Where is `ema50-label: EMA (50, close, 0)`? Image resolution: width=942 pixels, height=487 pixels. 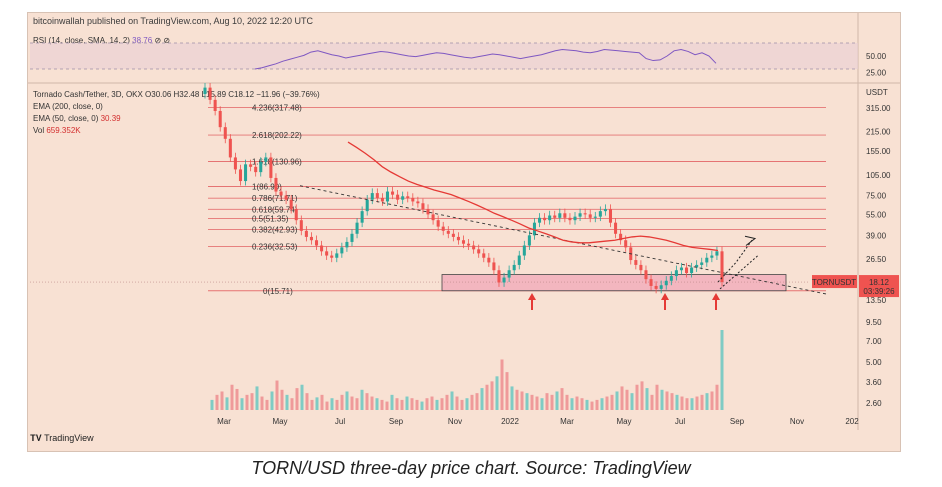 ema50-label: EMA (50, close, 0) is located at coordinates (66, 118).